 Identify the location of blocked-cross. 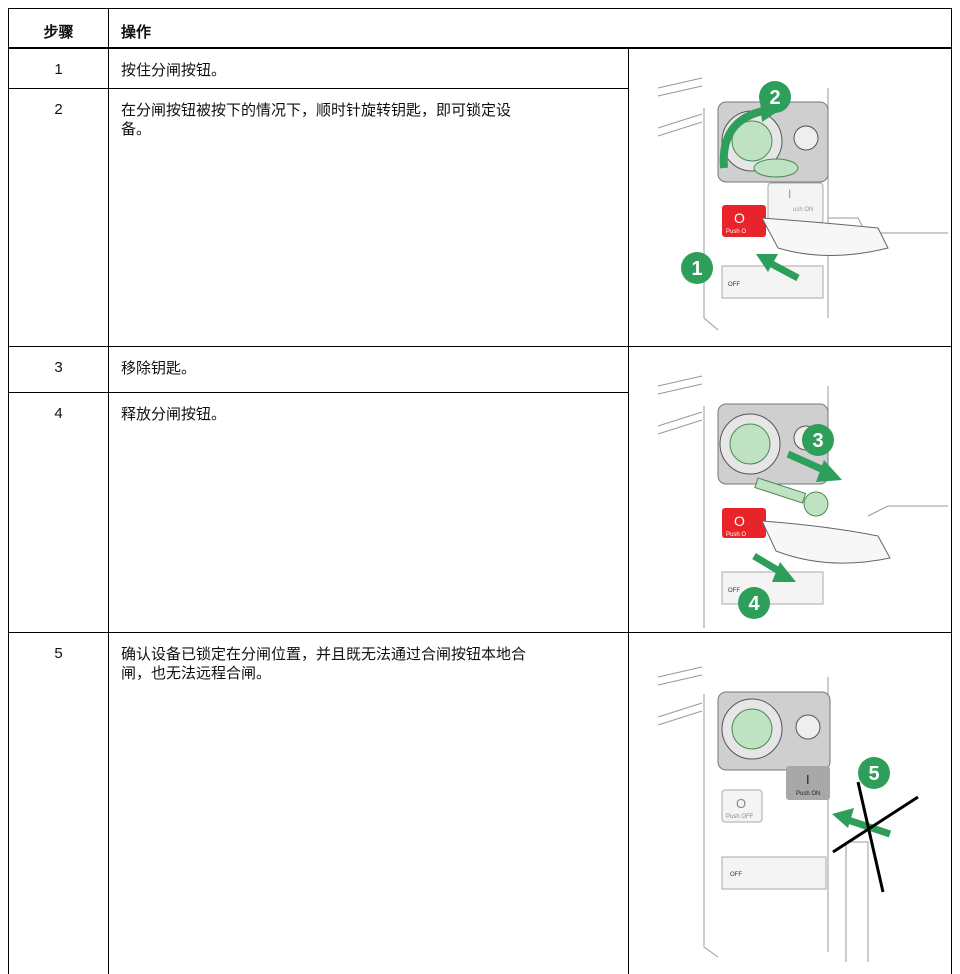
(875, 837).